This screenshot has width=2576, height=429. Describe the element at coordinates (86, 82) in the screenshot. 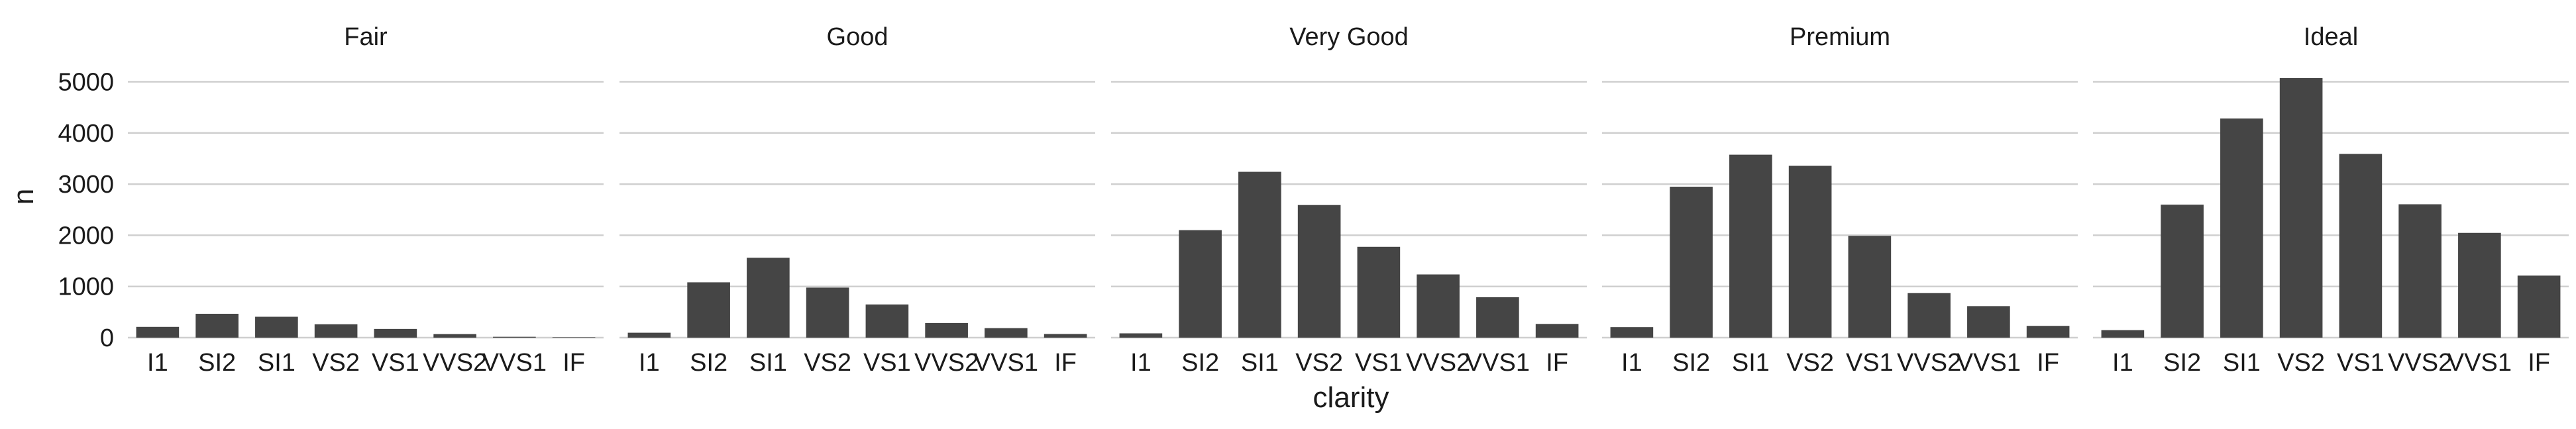

I see `y-tick-label: 5000` at that location.